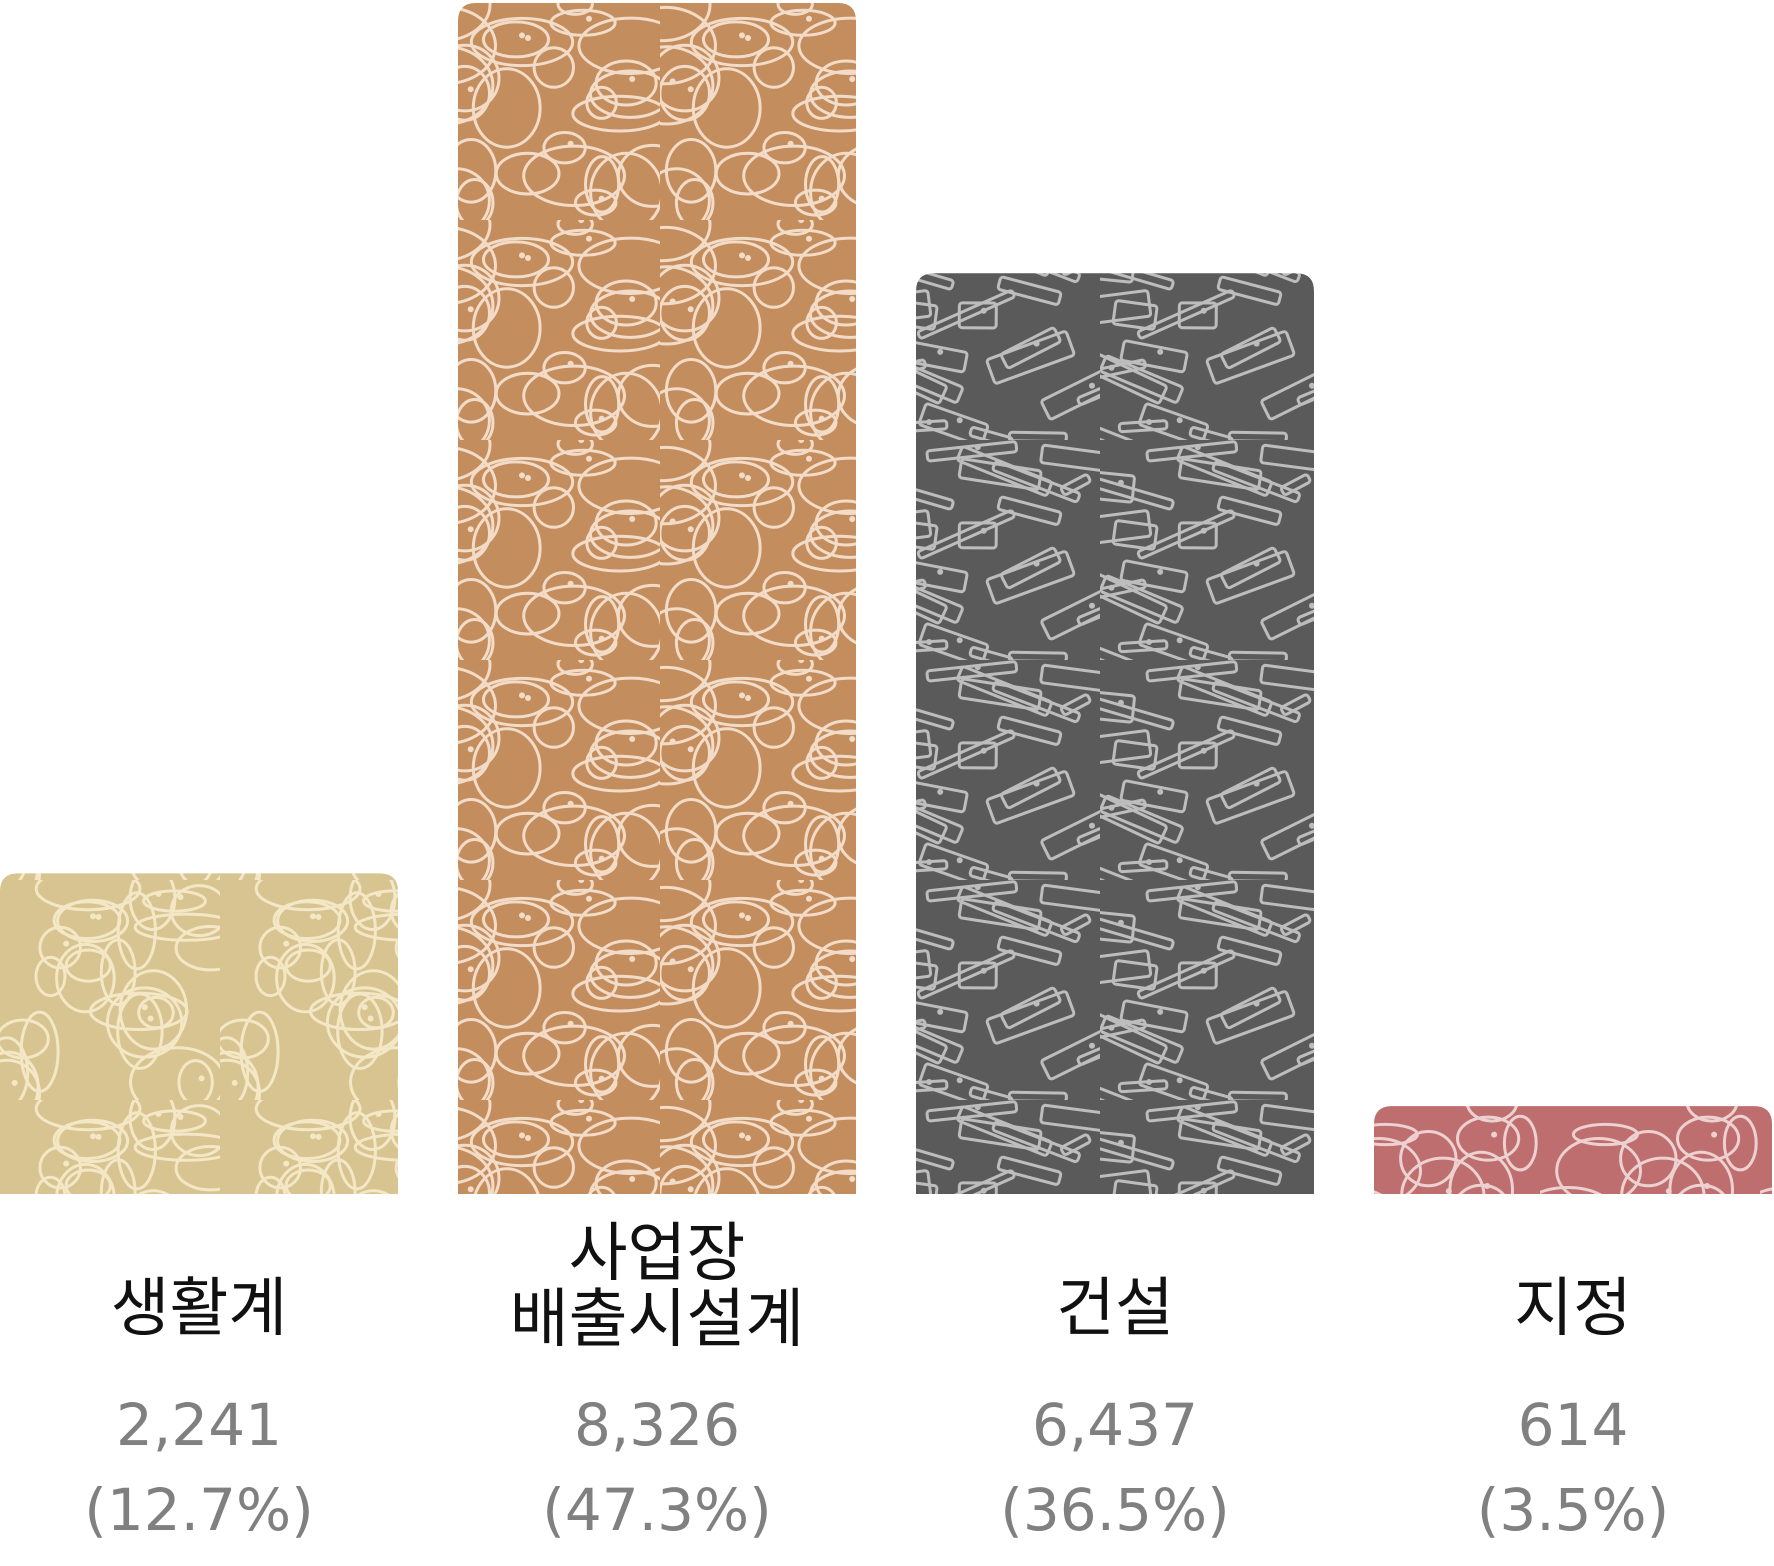  Describe the element at coordinates (1115, 1510) in the screenshot. I see `percent-label: (36.5%)` at that location.